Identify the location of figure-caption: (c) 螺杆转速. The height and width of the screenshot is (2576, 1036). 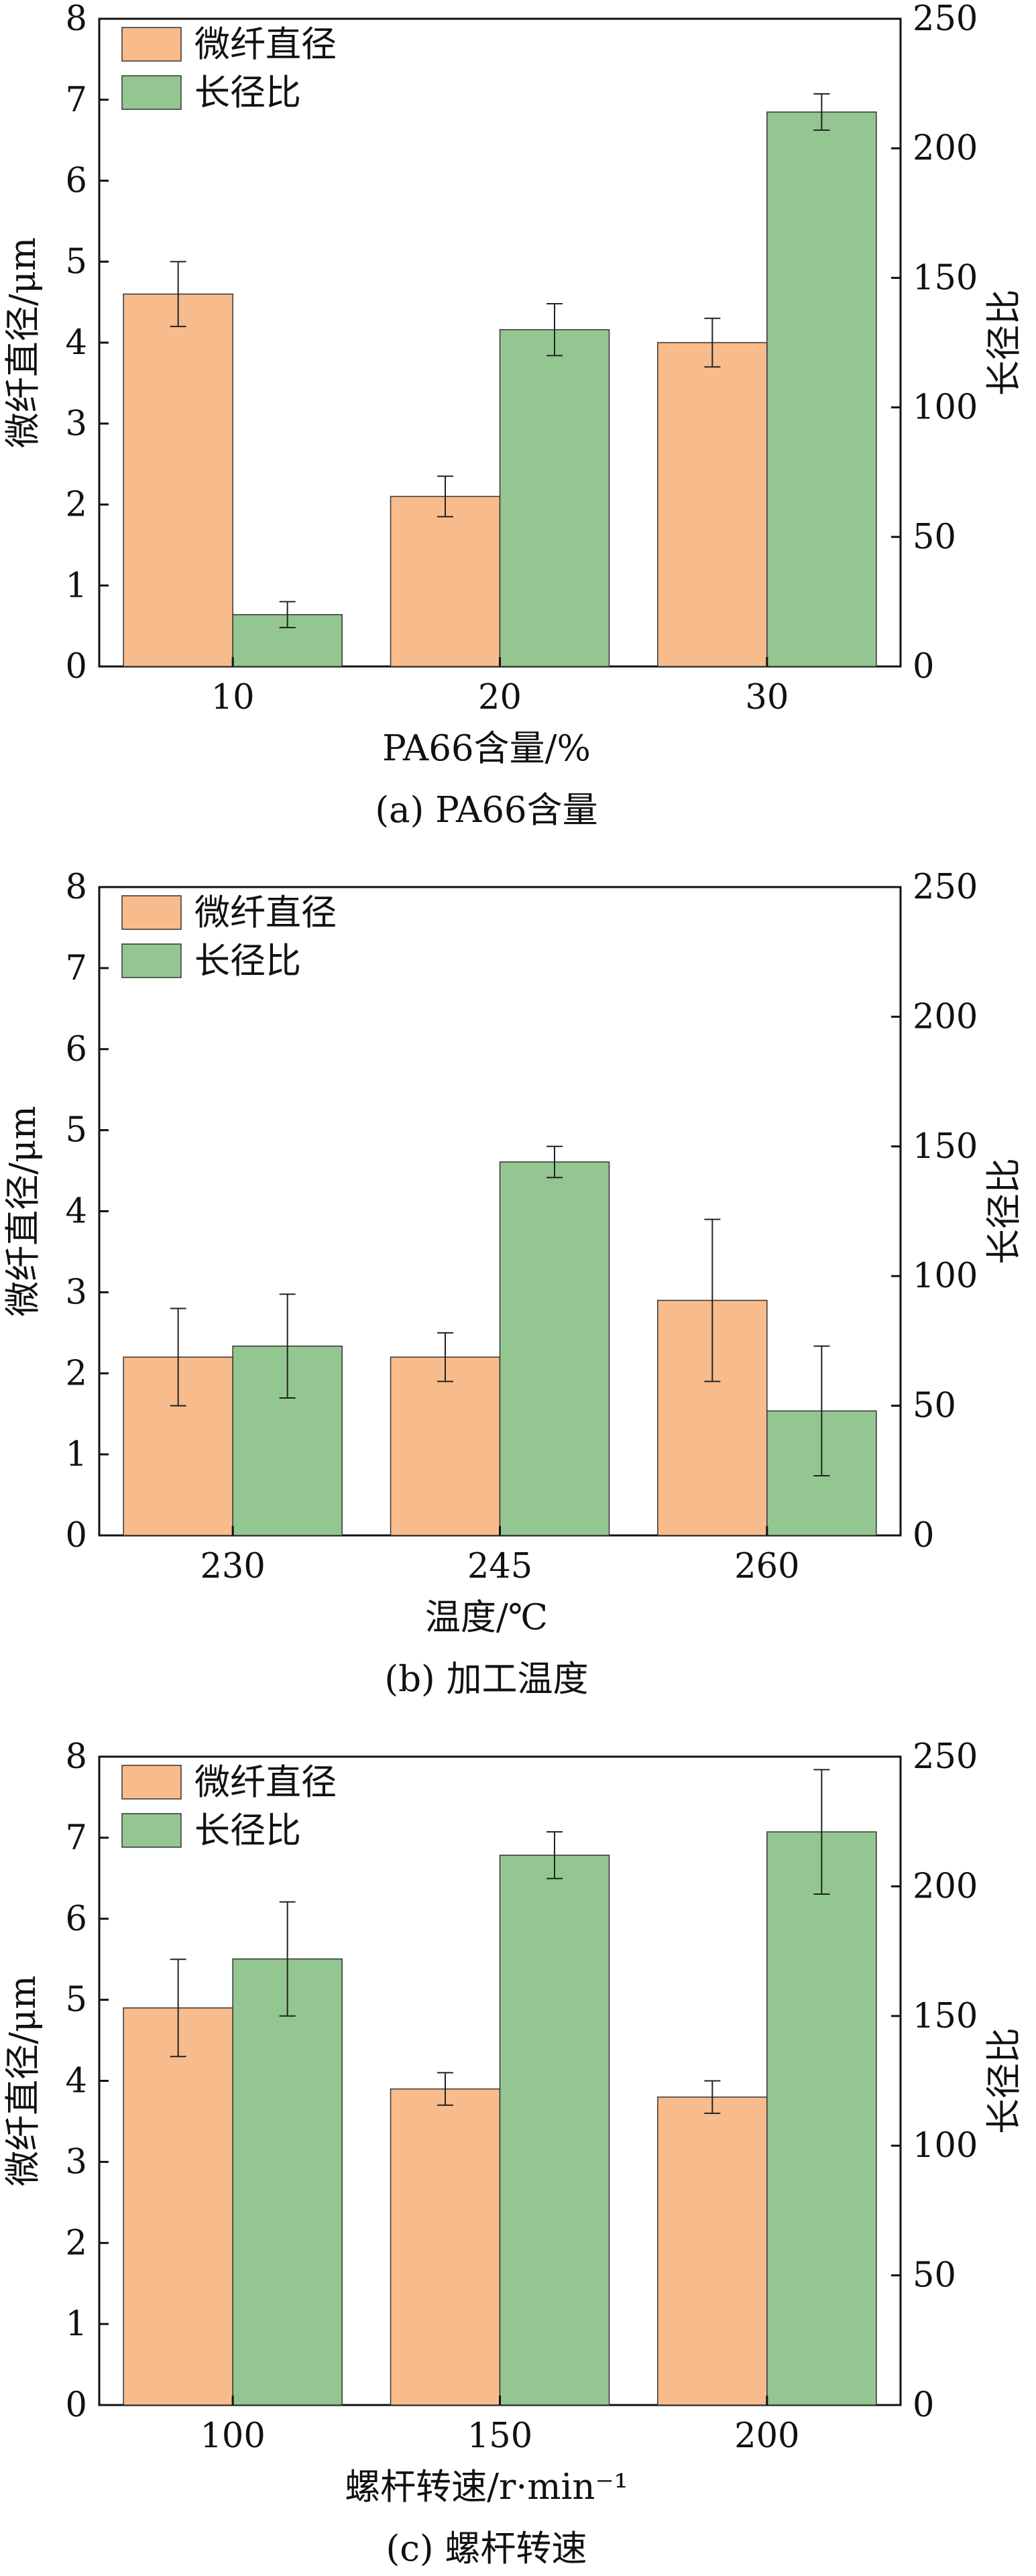
(486, 2548).